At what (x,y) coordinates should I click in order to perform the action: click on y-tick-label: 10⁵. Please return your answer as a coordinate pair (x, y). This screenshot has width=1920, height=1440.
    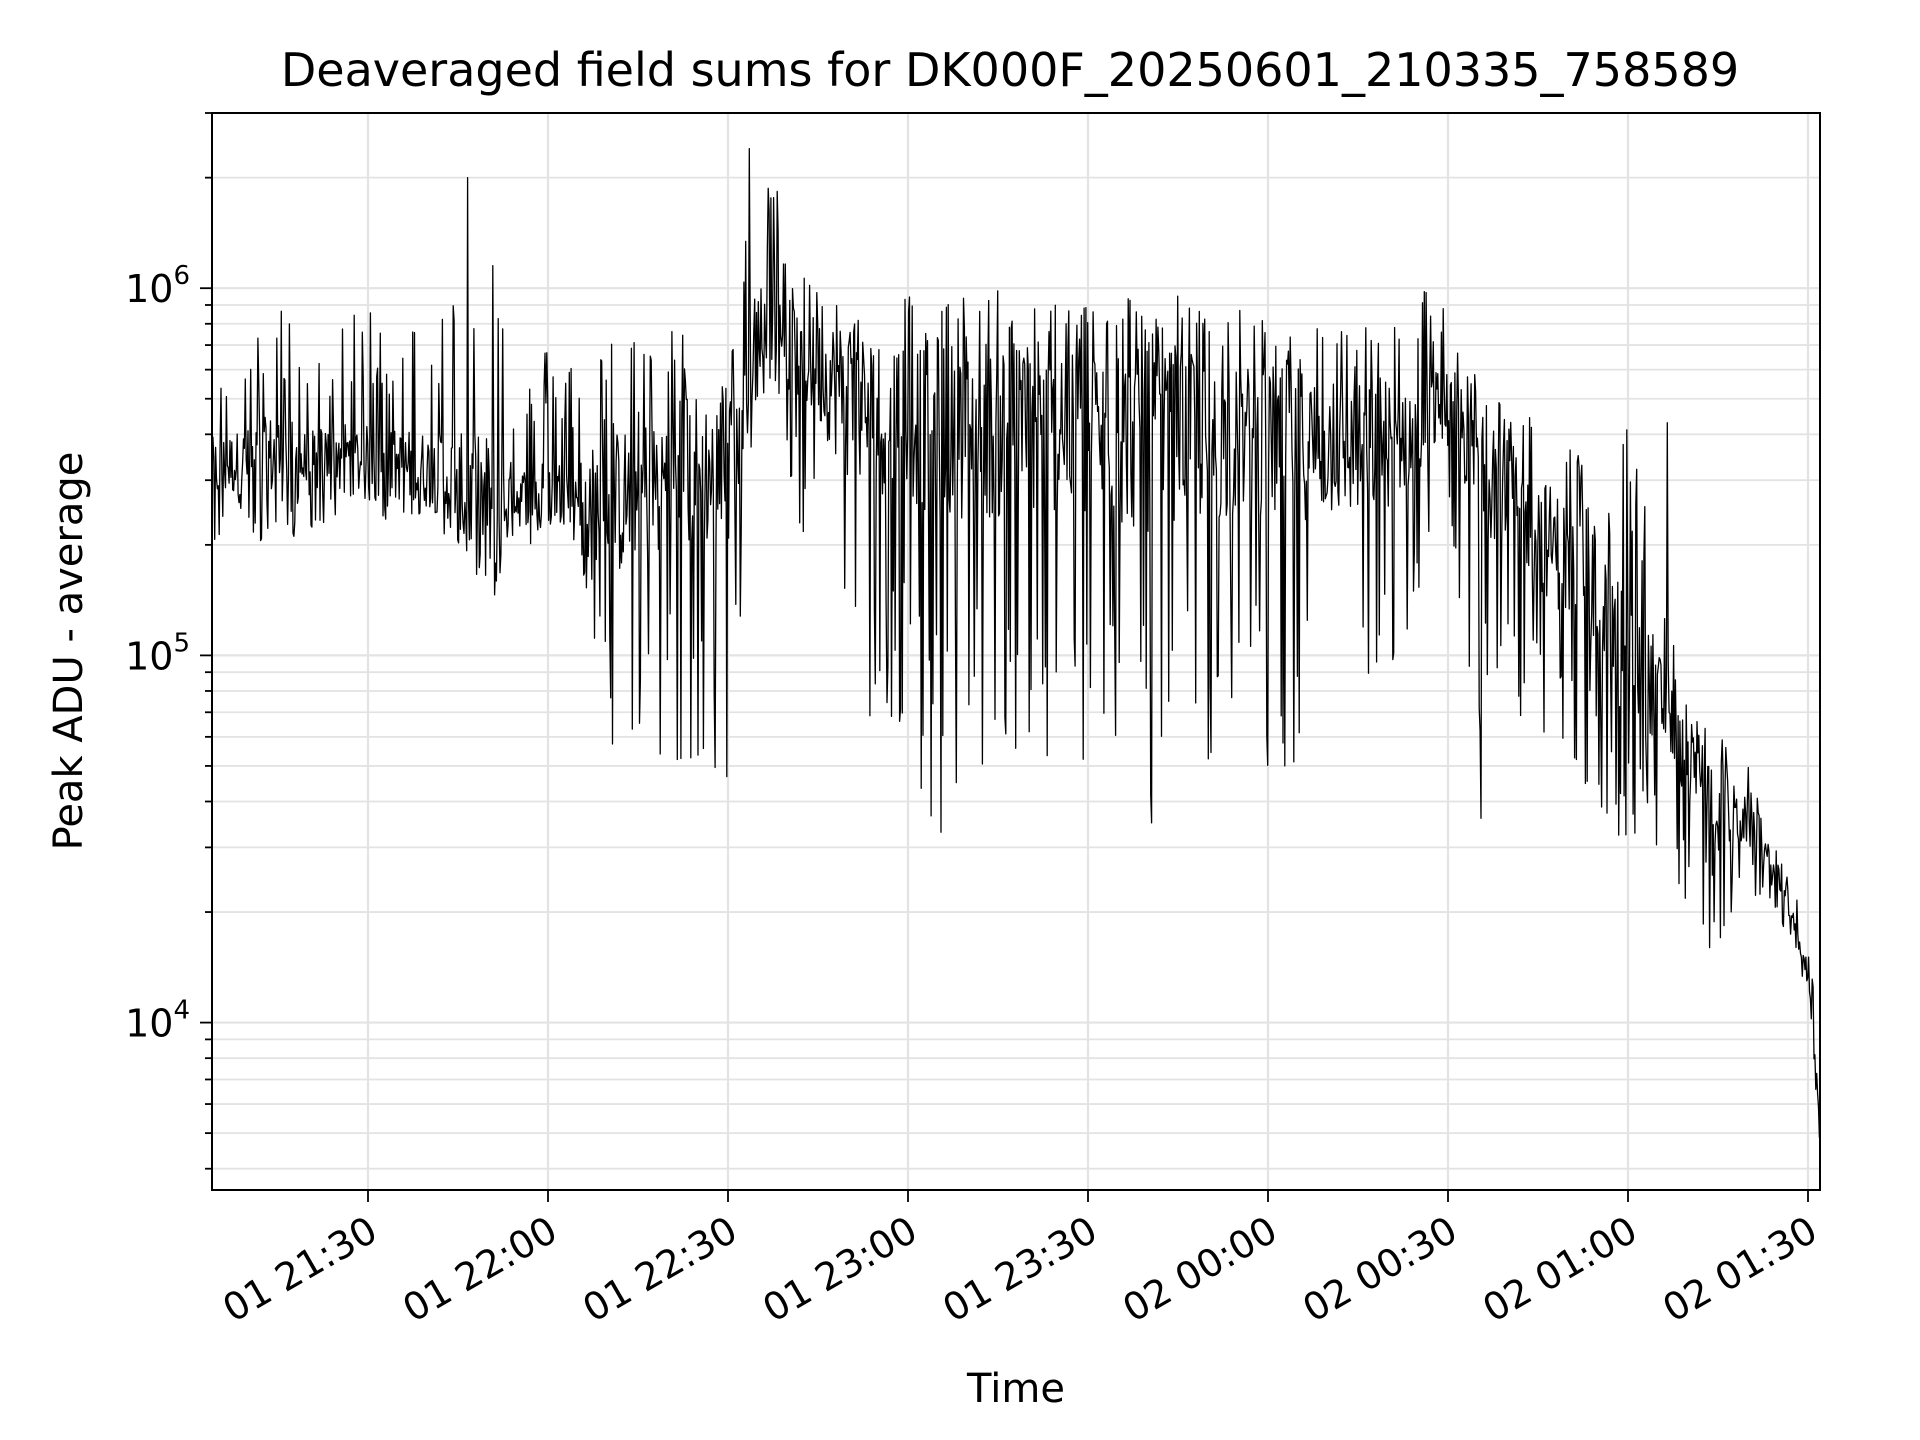
    Looking at the image, I should click on (157, 653).